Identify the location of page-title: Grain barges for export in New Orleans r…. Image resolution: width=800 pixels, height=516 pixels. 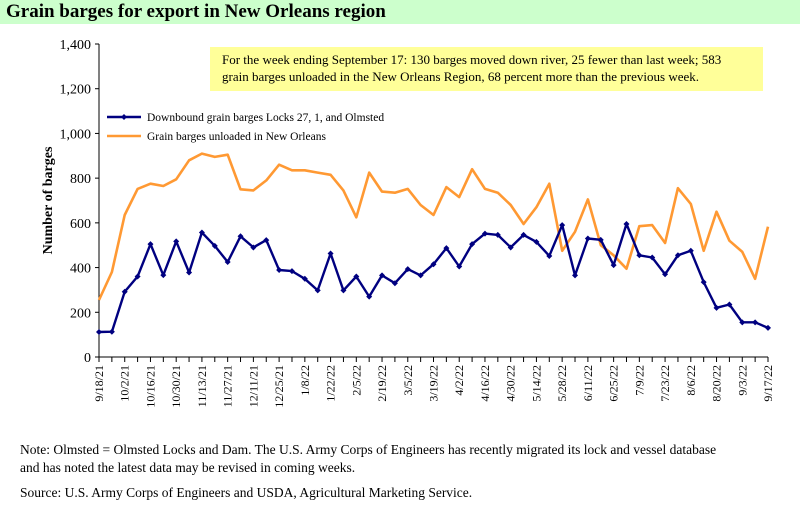
(196, 11).